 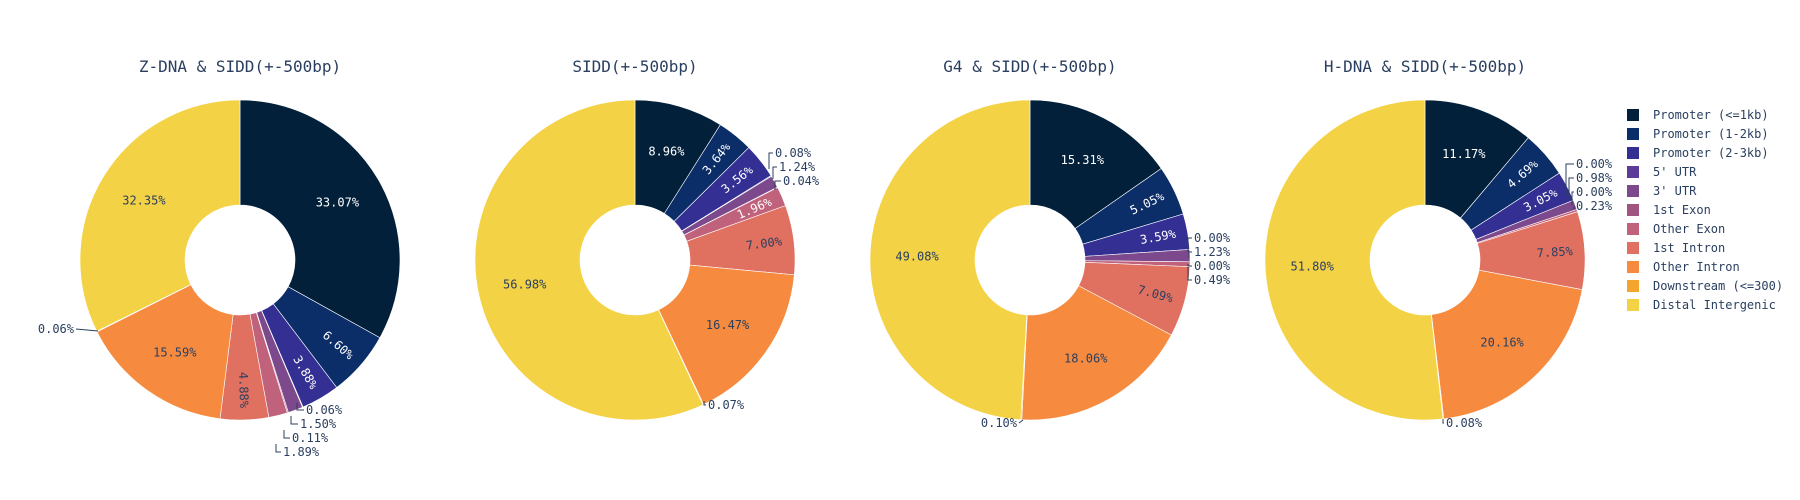 I want to click on slice-label: 33.07%, so click(x=338, y=203).